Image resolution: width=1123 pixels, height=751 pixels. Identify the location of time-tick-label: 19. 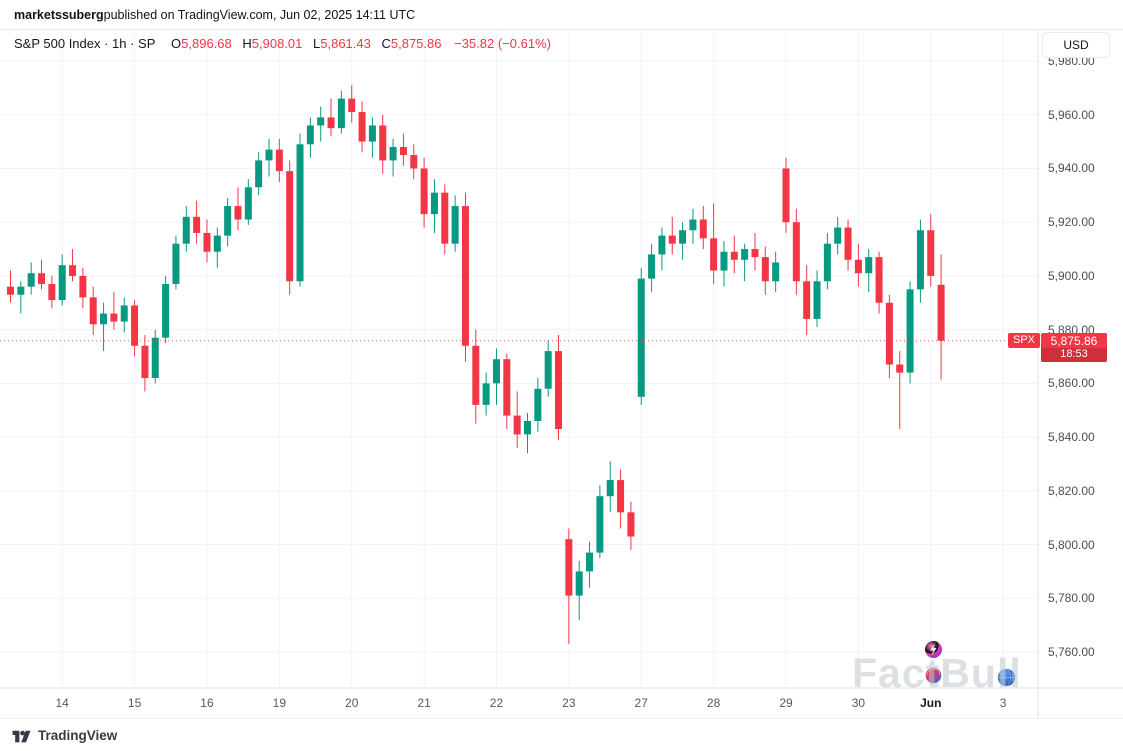
(279, 703).